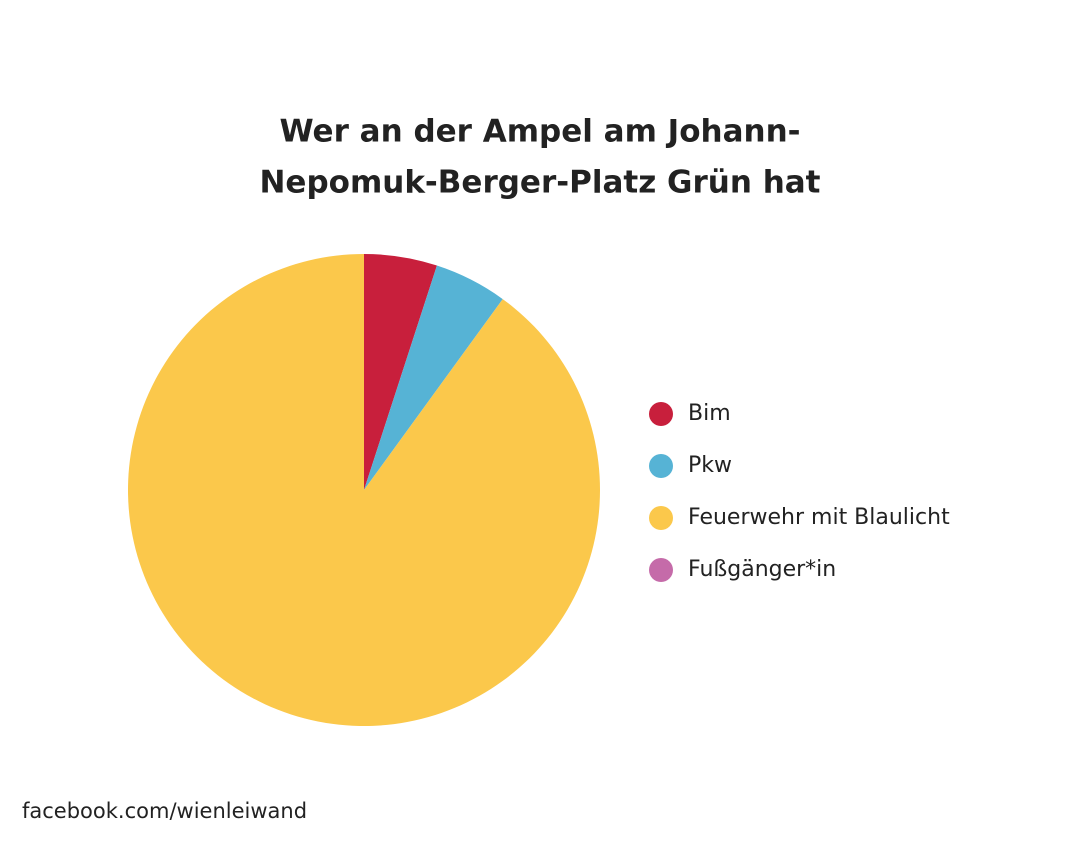 The height and width of the screenshot is (844, 1081). Describe the element at coordinates (819, 517) in the screenshot. I see `legend-label: Feuerwehr mit Blaulicht` at that location.